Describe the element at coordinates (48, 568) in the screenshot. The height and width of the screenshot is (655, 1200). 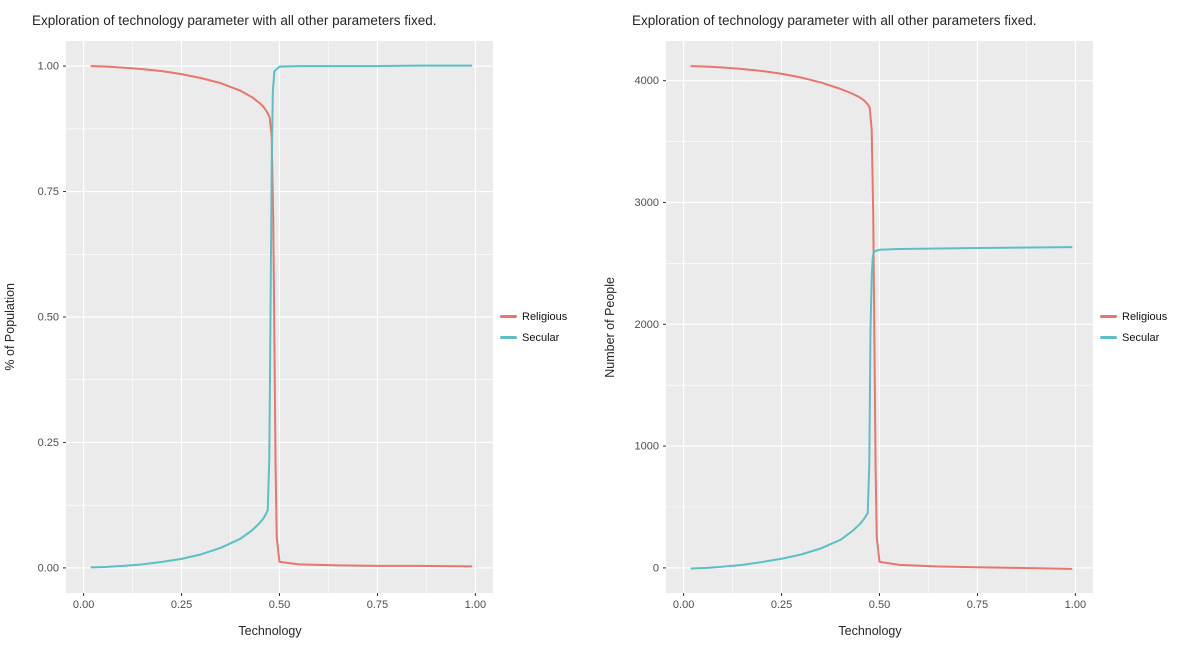
I see `y-tick-label: 0.00` at that location.